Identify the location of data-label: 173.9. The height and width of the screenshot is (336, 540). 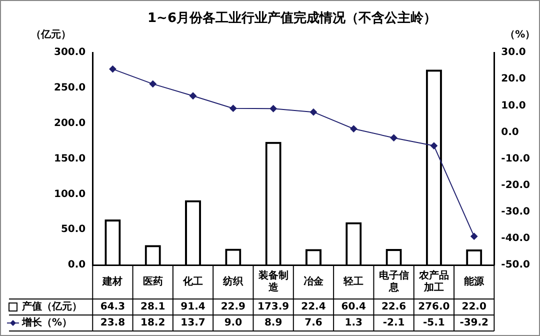
(274, 307).